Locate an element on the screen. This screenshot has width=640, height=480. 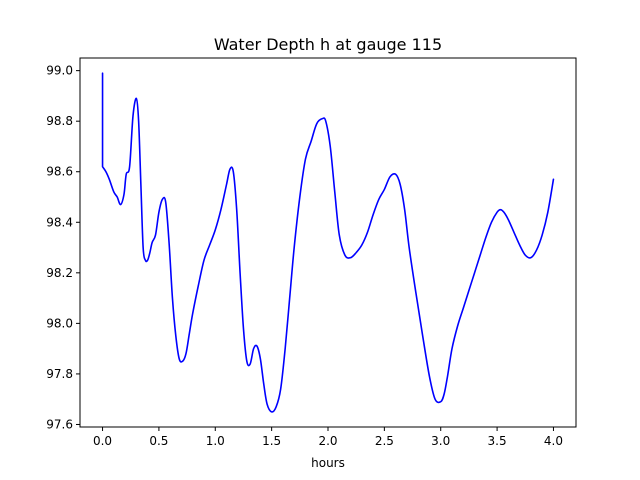
y-tick-label: 98.0 is located at coordinates (59, 323).